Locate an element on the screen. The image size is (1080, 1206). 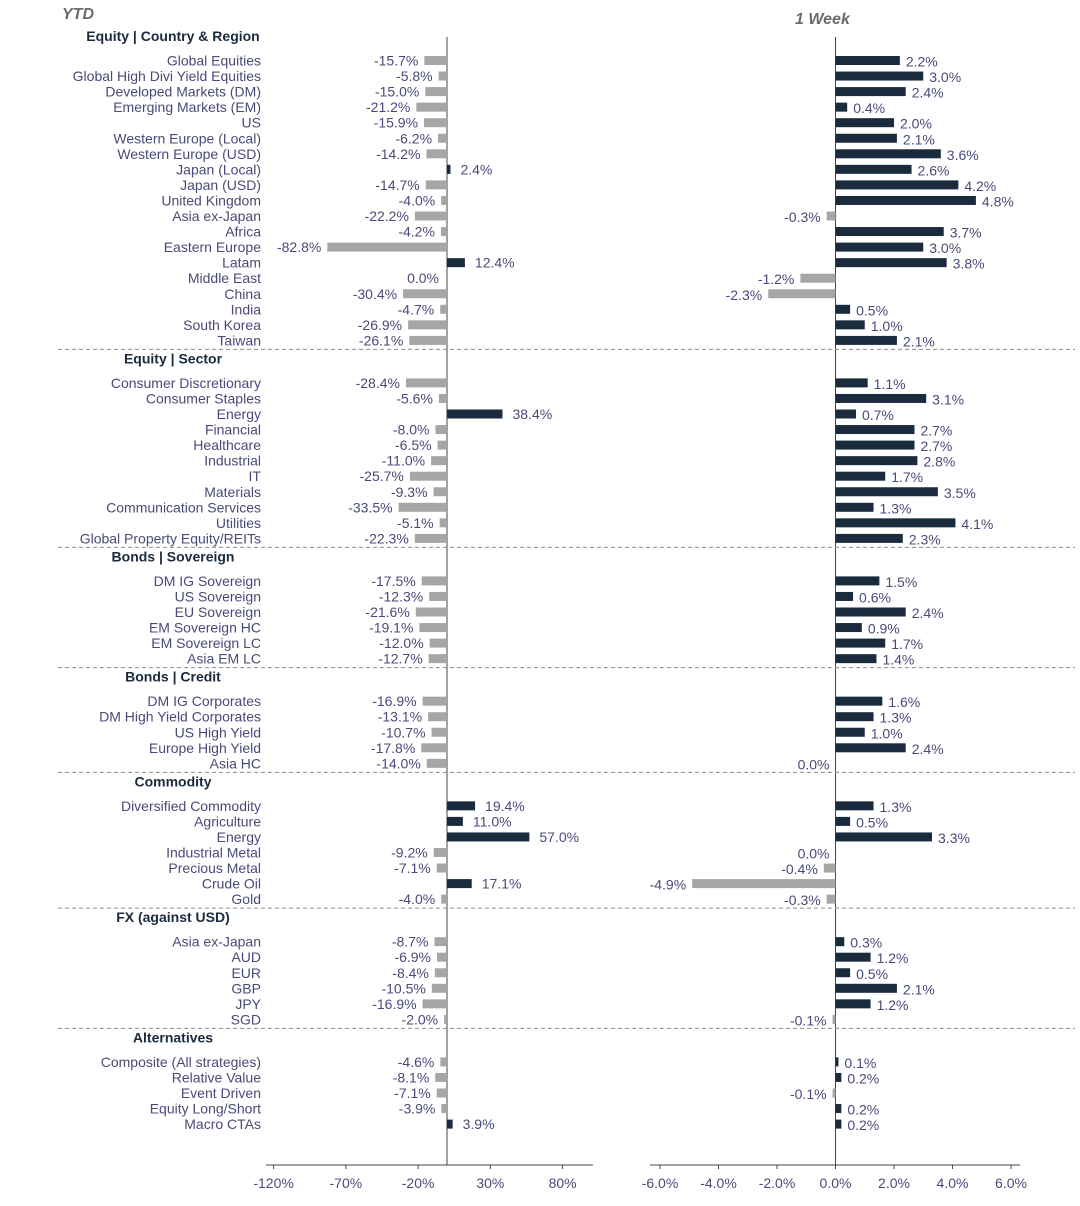
ytd-value-label: -9.2% is located at coordinates (409, 853).